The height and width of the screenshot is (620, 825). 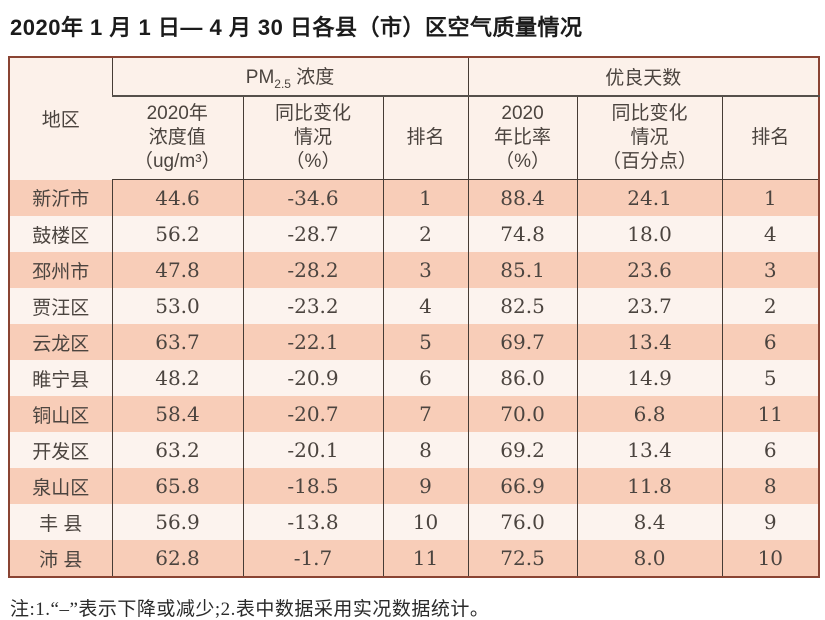 What do you see at coordinates (312, 78) in the screenshot?
I see `pm25-rest: 浓度` at bounding box center [312, 78].